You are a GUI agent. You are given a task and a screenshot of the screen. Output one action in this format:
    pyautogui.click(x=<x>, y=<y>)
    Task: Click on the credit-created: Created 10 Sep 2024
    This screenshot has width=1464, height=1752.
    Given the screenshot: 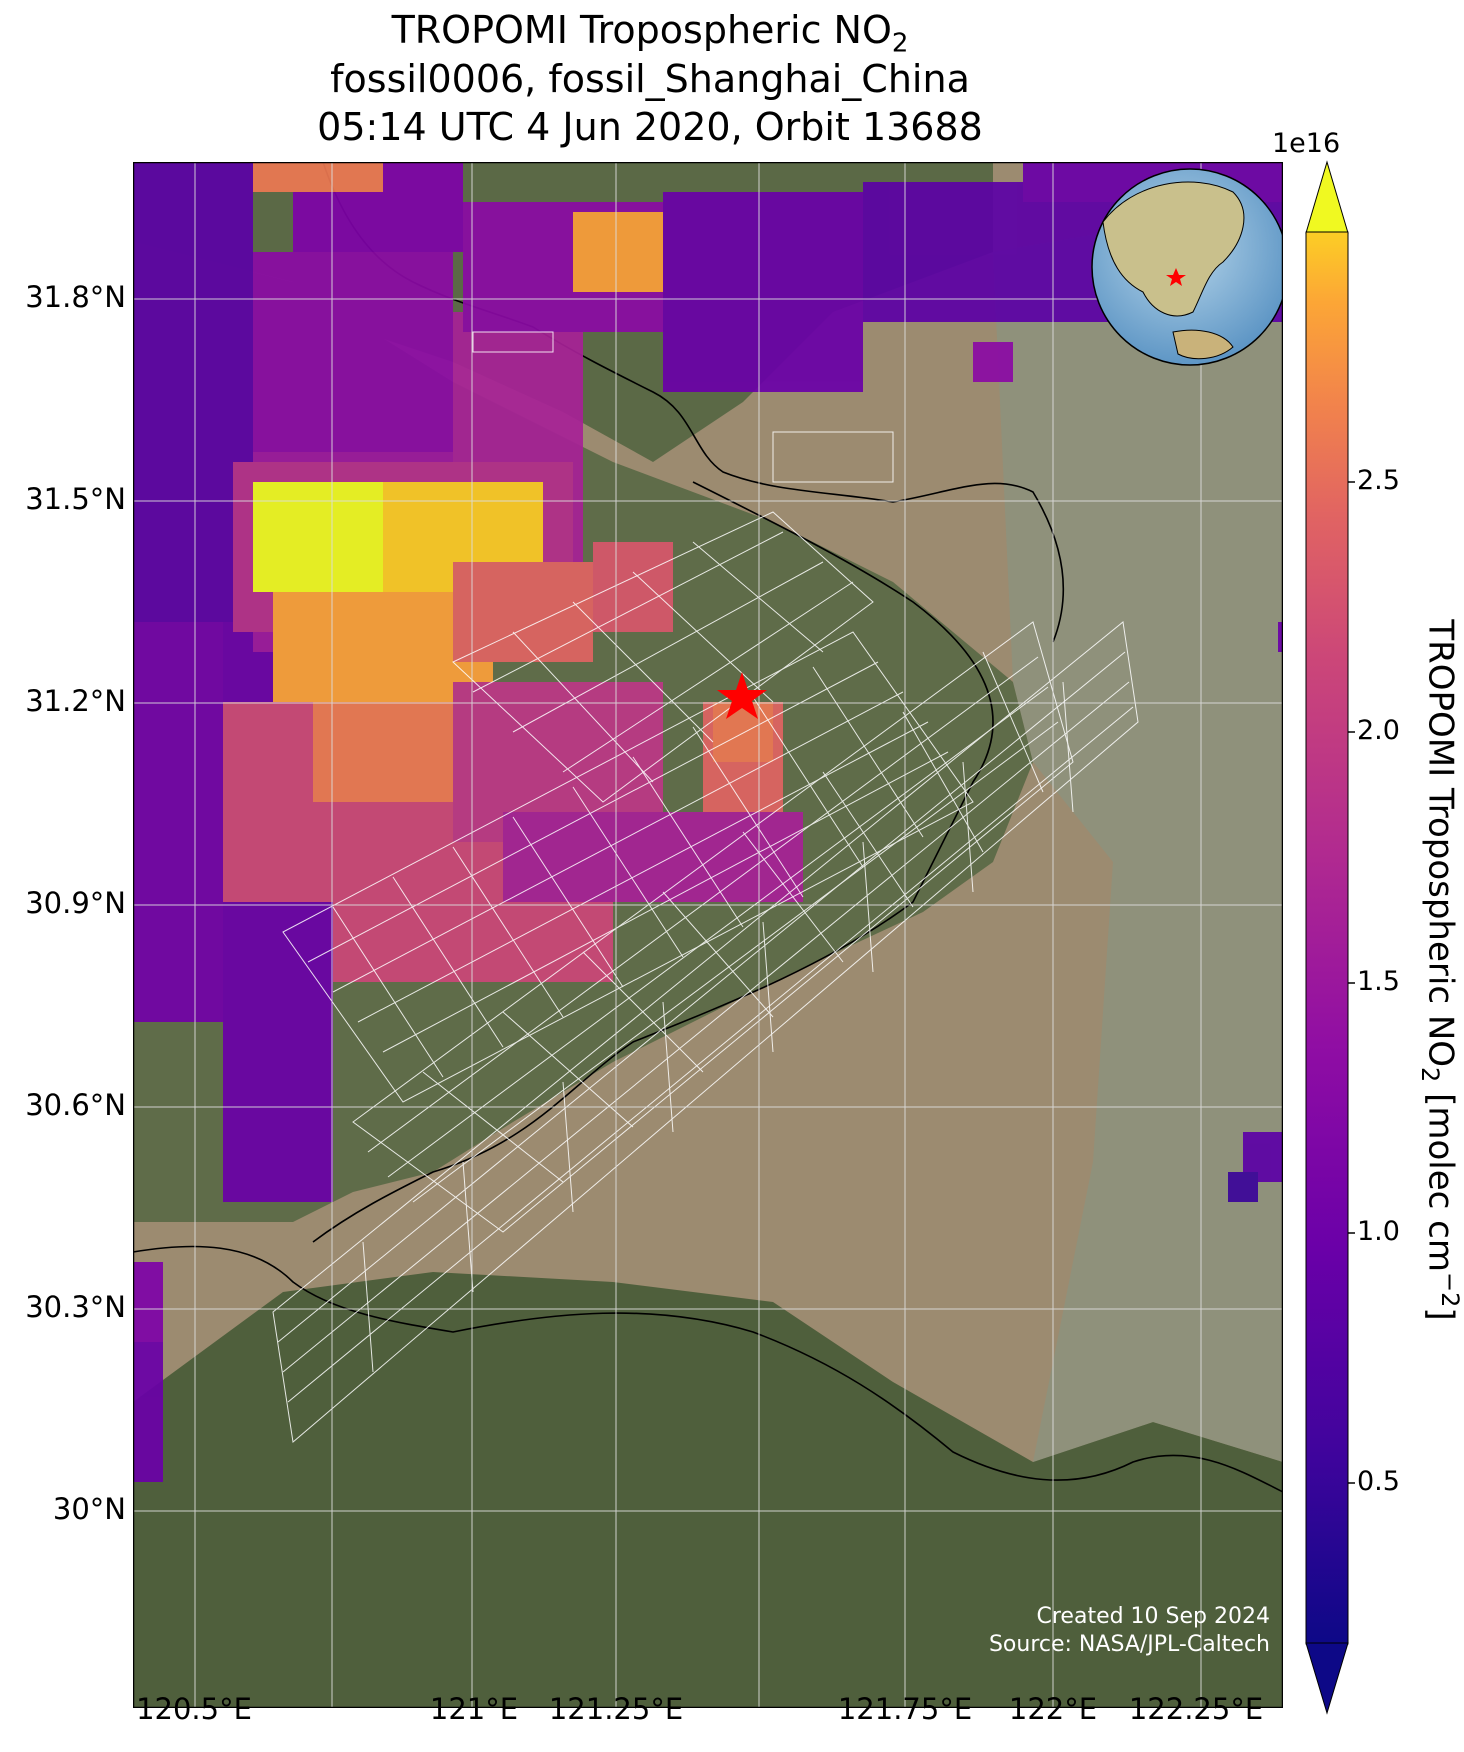 What is the action you would take?
    pyautogui.click(x=1153, y=1616)
    